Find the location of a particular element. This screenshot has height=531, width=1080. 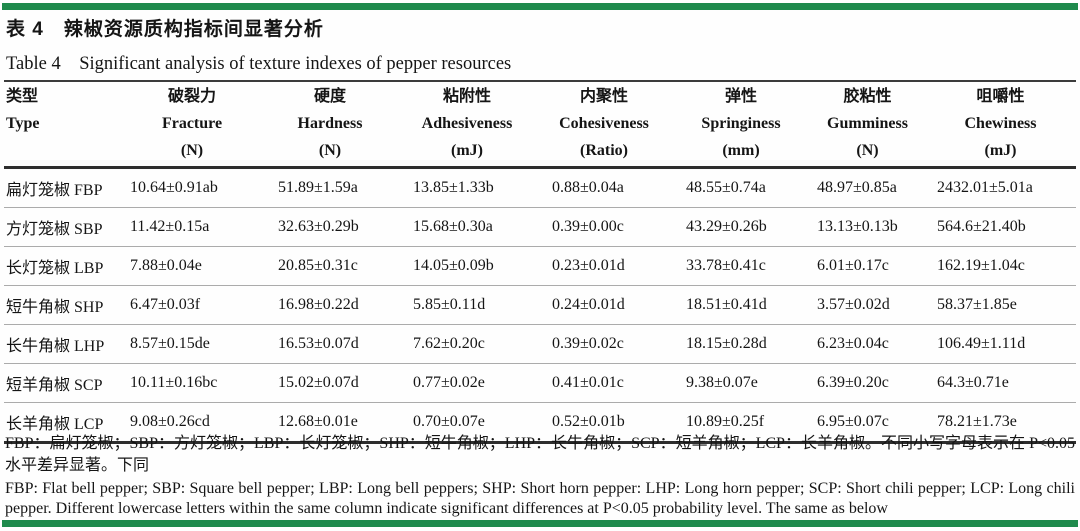

table-cell: 3.57±0.02d is located at coordinates (867, 305).